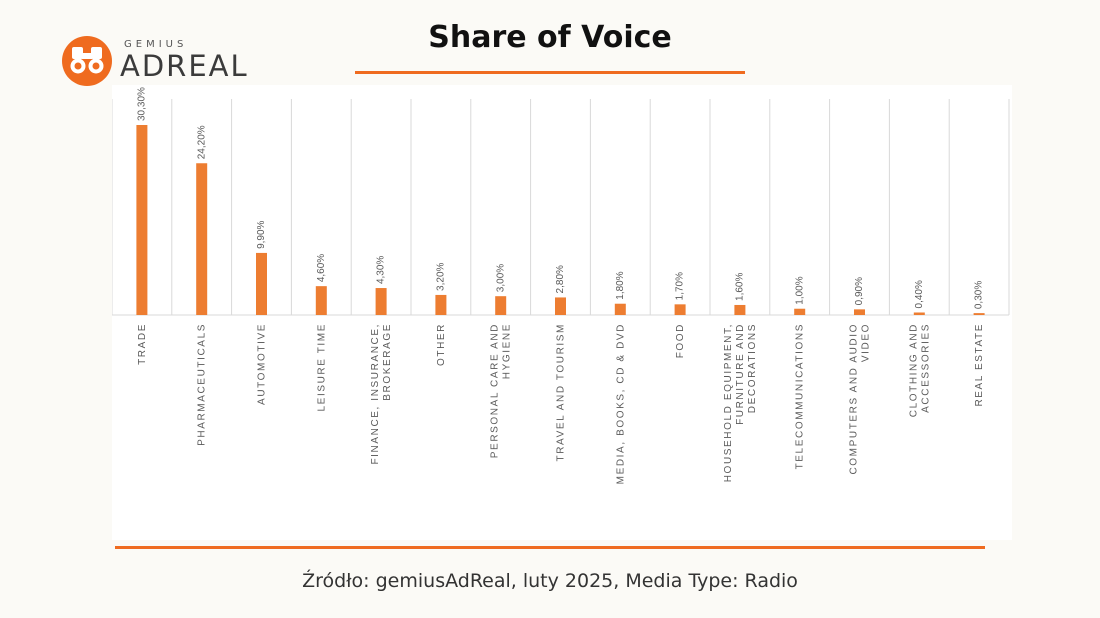 This screenshot has width=1100, height=618. Describe the element at coordinates (375, 394) in the screenshot. I see `category-label-line: FINANCE, INSURANCE,` at that location.